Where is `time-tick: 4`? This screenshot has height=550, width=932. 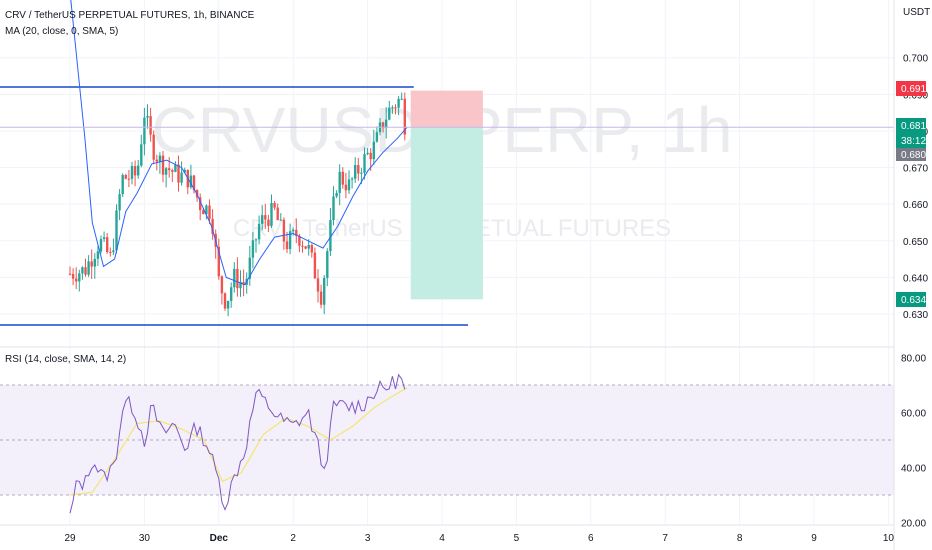
time-tick: 4 is located at coordinates (442, 538).